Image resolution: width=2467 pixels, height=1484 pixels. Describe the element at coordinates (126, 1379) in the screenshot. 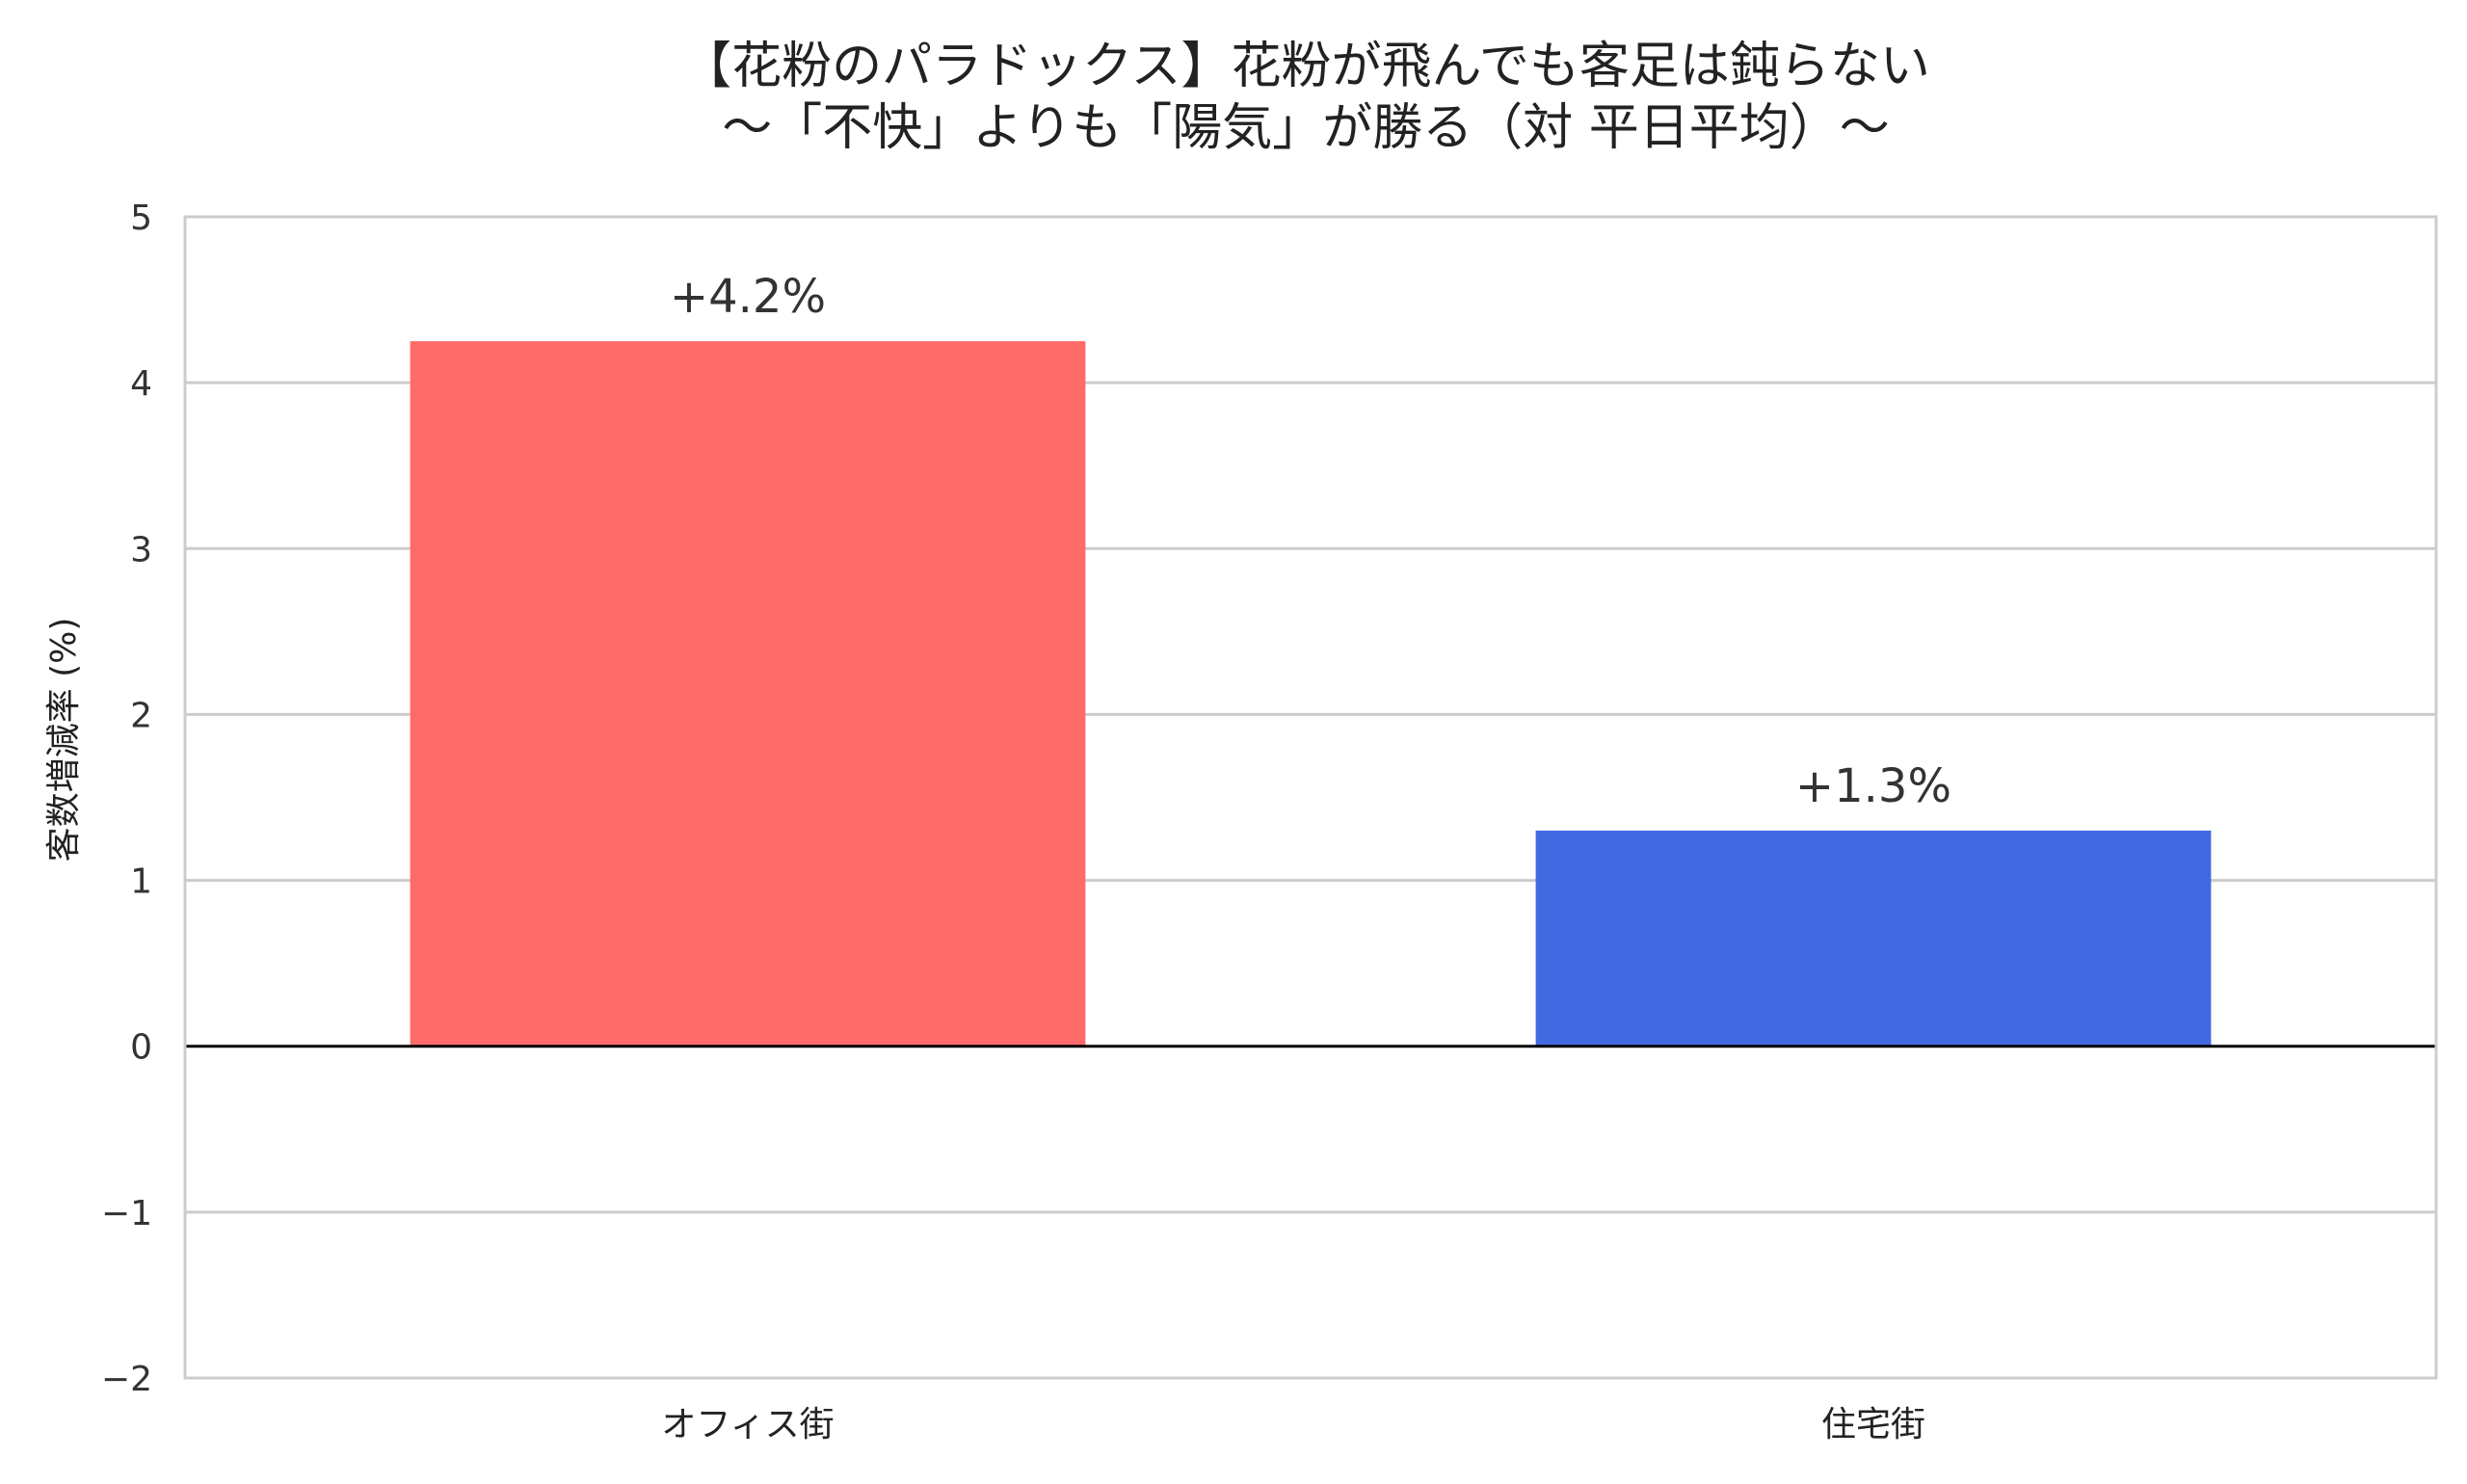

I see `y-tick-label: −2` at that location.